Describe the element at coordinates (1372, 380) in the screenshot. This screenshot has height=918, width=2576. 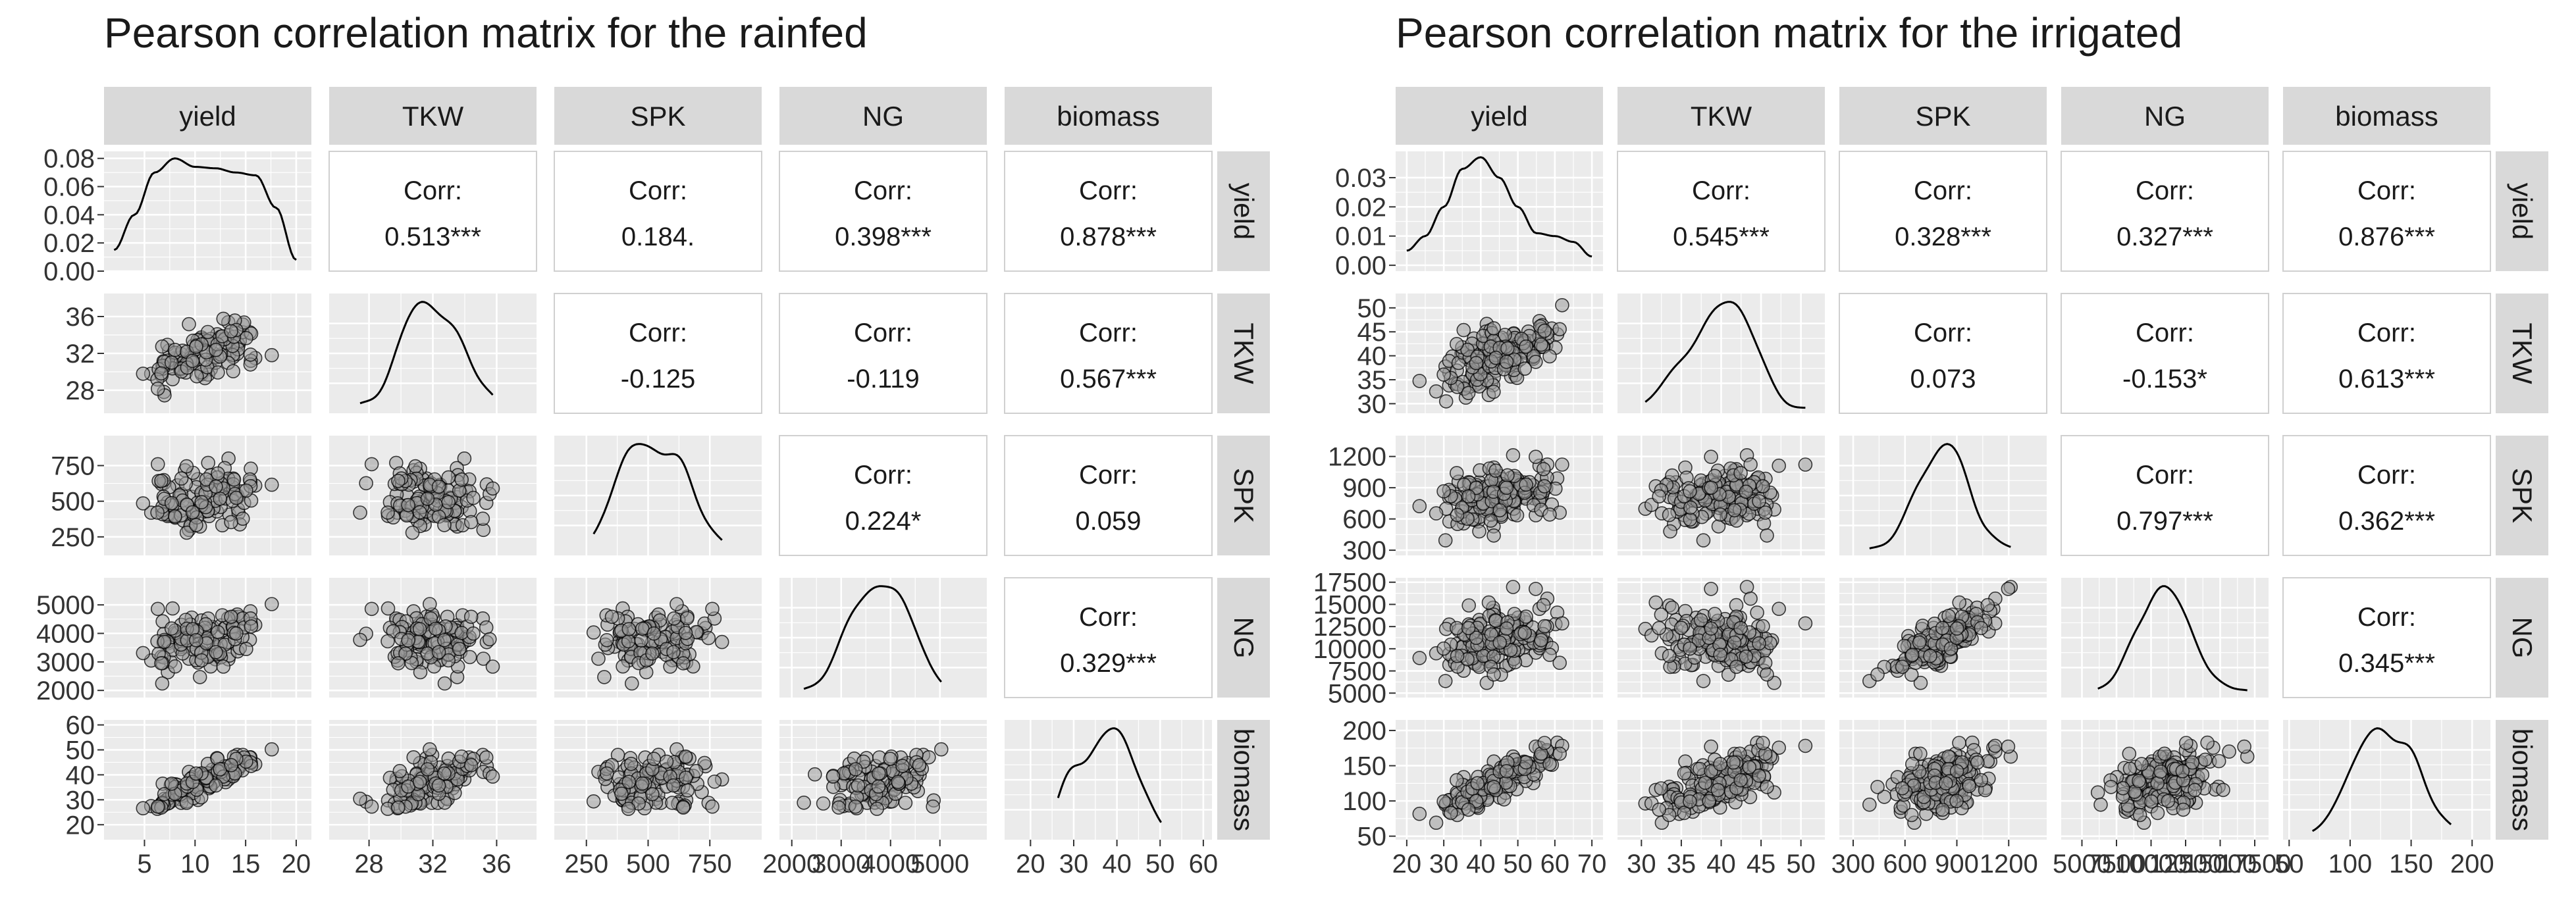
I see `y-tick-label: 35` at that location.